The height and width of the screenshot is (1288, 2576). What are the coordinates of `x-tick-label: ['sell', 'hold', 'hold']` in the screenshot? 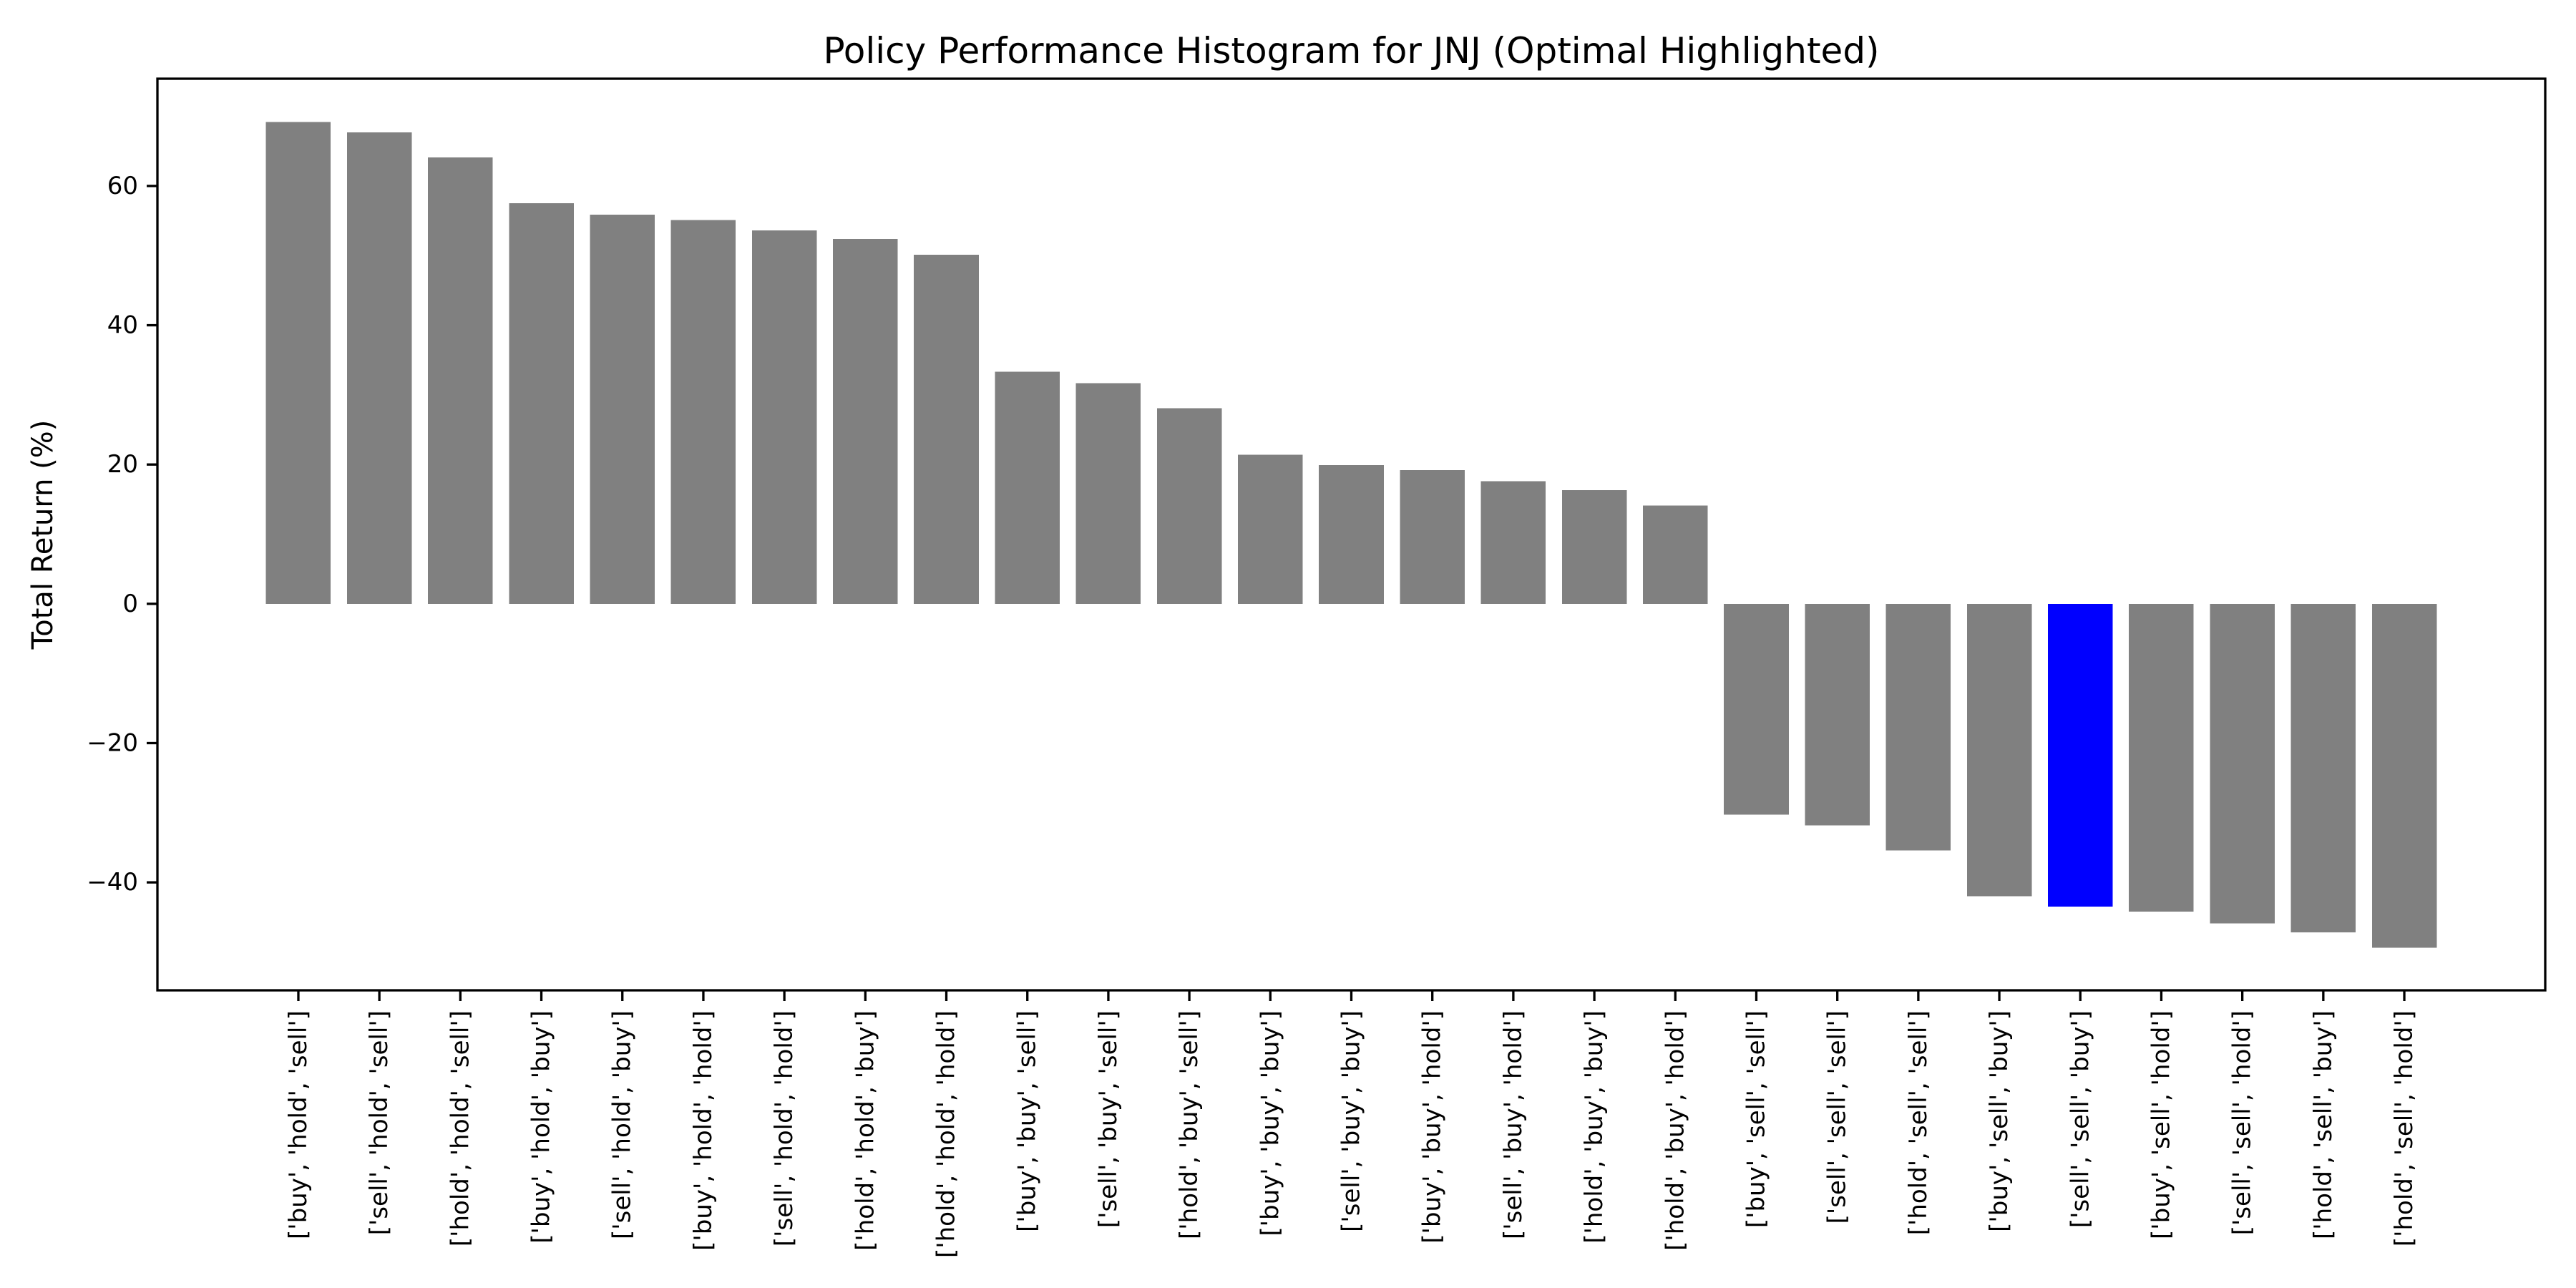 It's located at (784, 1128).